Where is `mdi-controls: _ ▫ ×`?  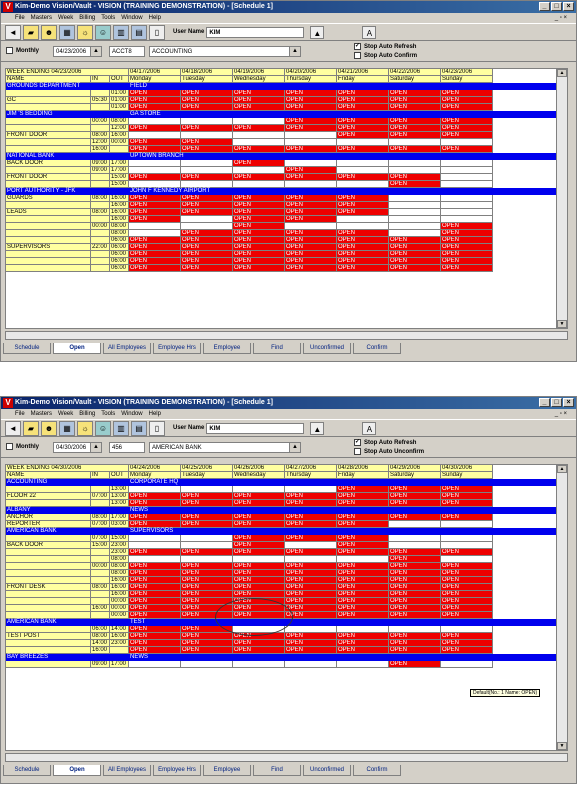
mdi-controls: _ ▫ × is located at coordinates (560, 414).